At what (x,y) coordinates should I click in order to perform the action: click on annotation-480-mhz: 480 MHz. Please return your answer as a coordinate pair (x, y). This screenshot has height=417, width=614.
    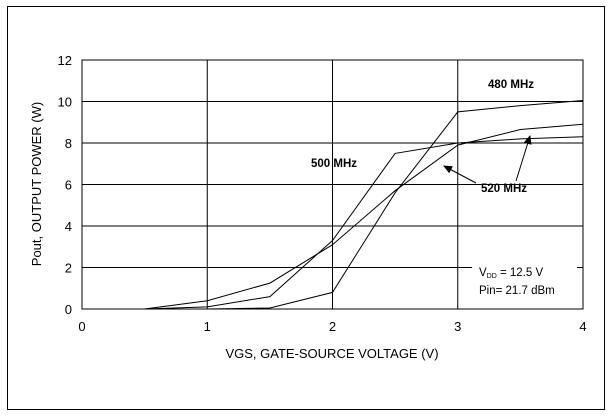
    Looking at the image, I should click on (511, 85).